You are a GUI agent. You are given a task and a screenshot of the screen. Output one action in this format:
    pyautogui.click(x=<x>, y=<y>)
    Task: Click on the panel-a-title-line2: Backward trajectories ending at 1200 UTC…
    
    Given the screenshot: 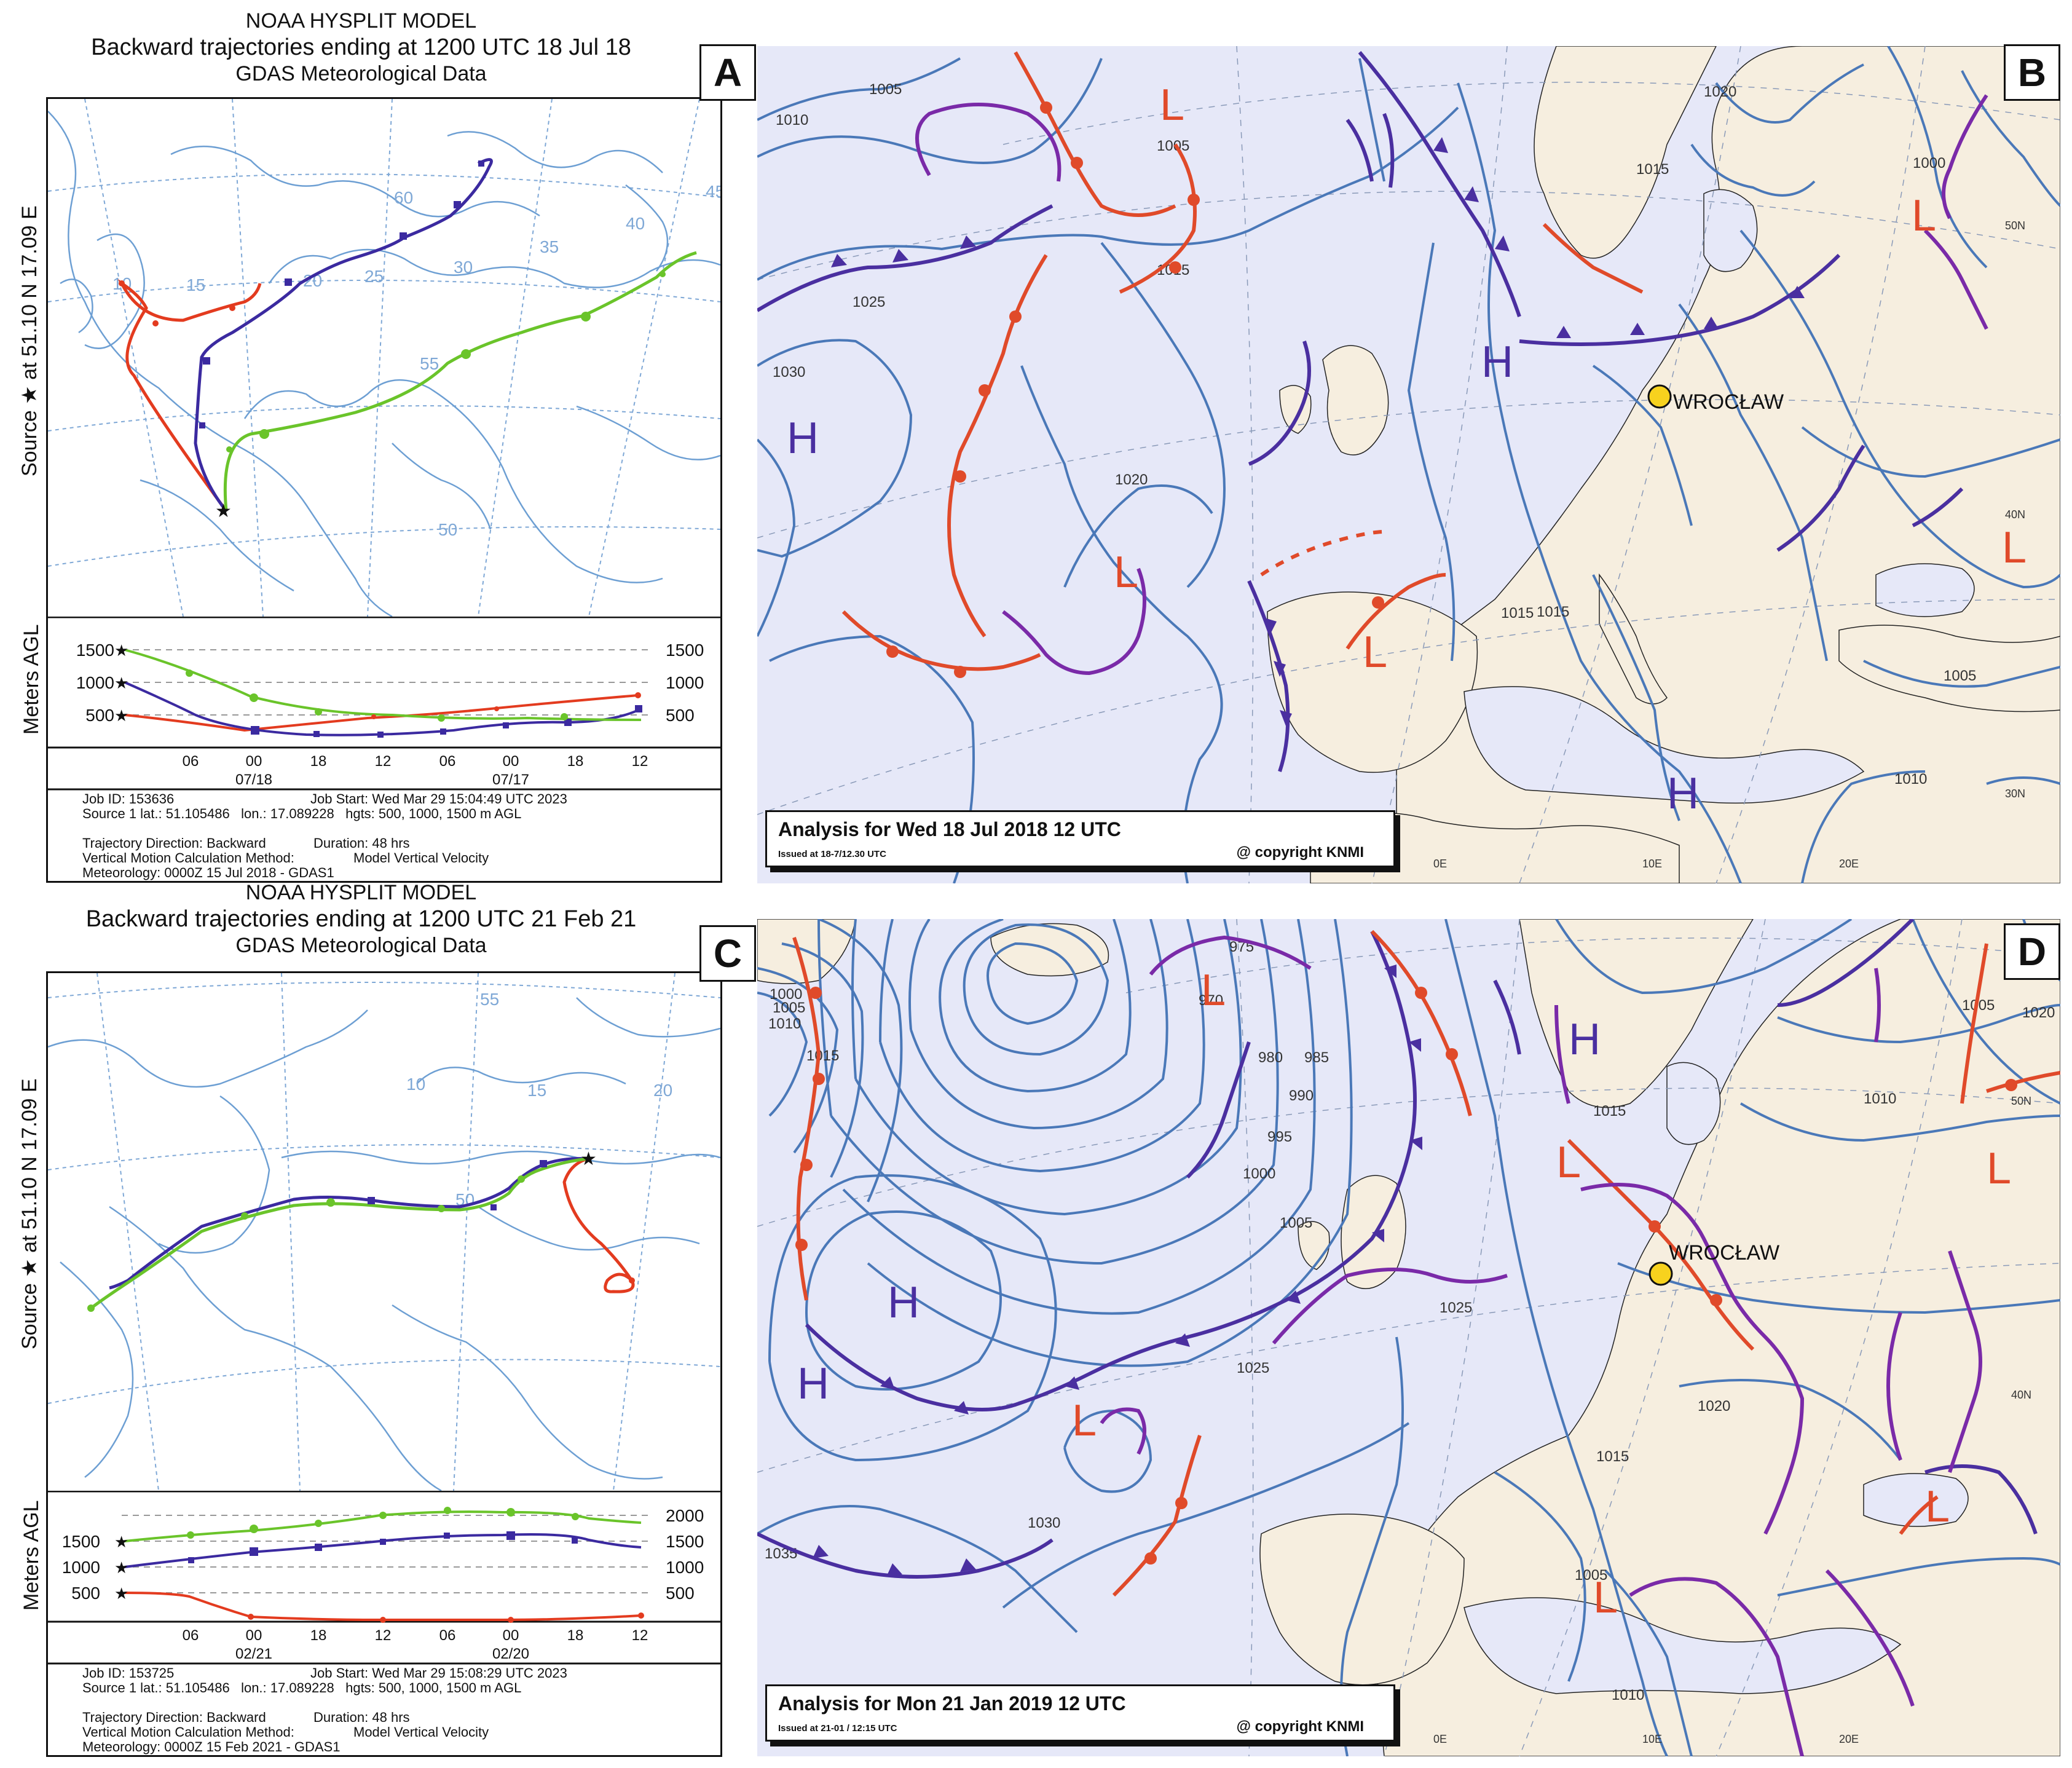 What is the action you would take?
    pyautogui.click(x=361, y=47)
    